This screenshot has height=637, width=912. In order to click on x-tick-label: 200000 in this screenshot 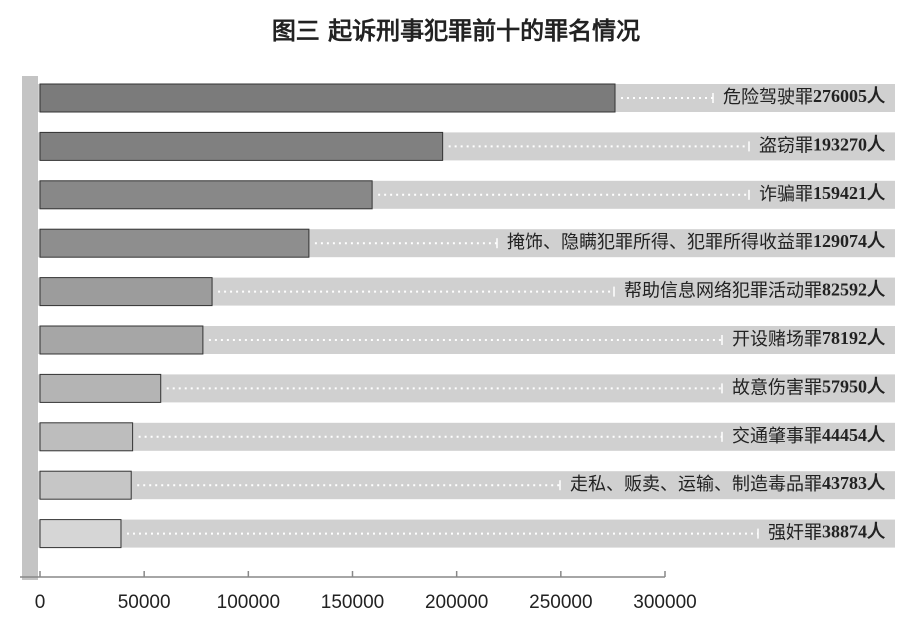, I will do `click(456, 602)`.